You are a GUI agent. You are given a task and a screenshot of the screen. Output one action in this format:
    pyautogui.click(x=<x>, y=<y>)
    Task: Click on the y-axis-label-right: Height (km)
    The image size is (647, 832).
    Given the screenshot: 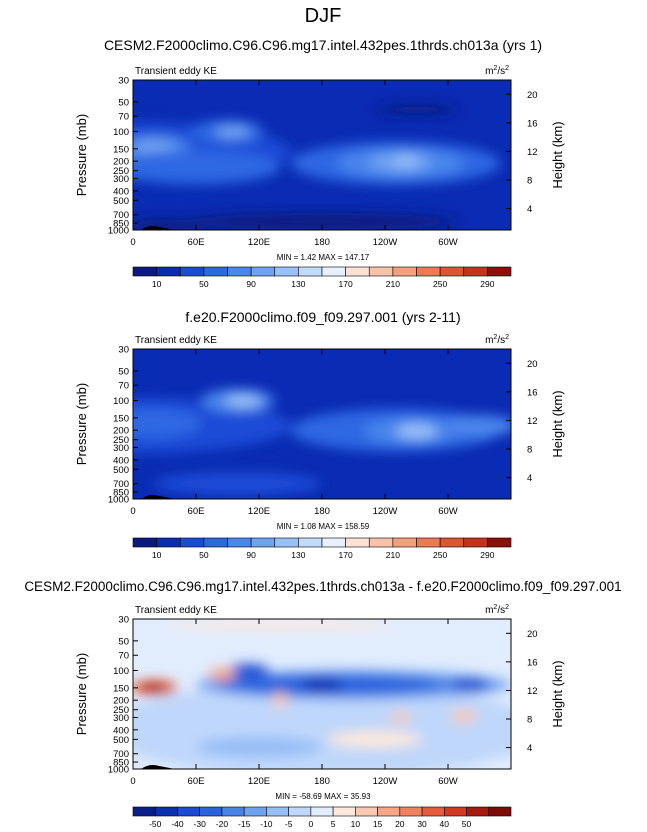 What is the action you would take?
    pyautogui.click(x=557, y=423)
    